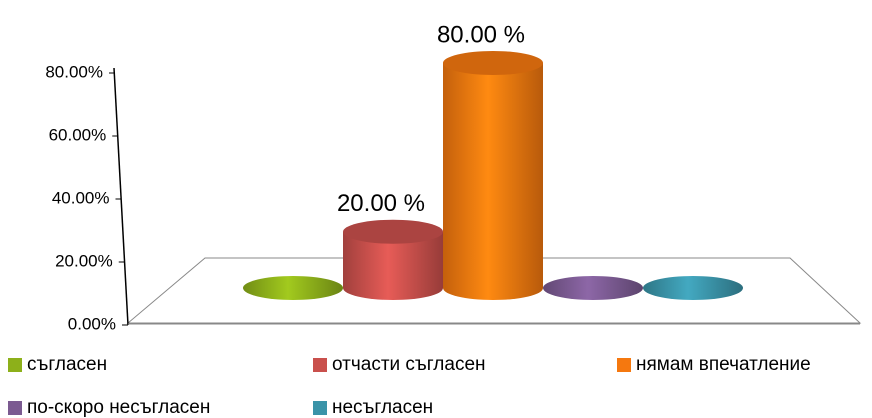 Image resolution: width=872 pixels, height=418 pixels. I want to click on floor, so click(494, 290).